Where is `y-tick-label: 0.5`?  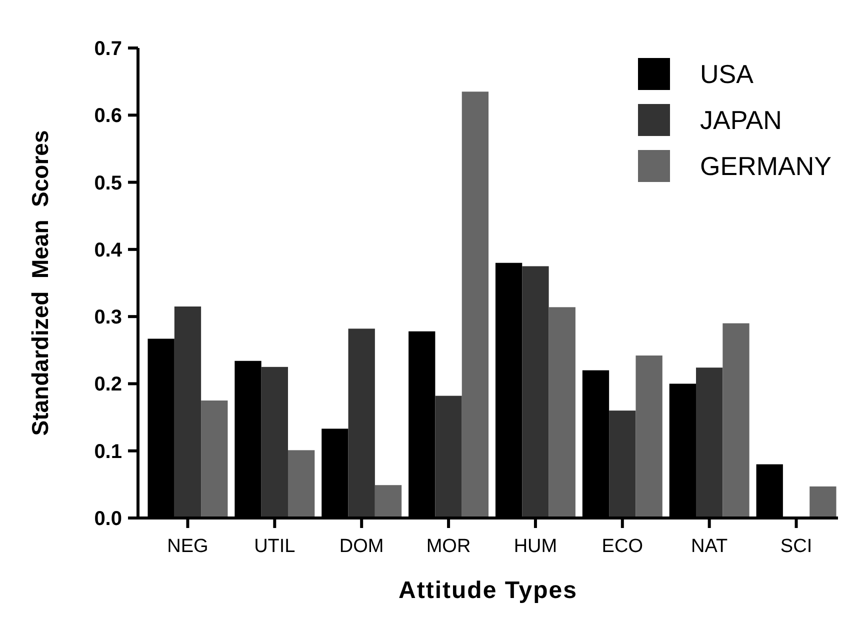 y-tick-label: 0.5 is located at coordinates (108, 183).